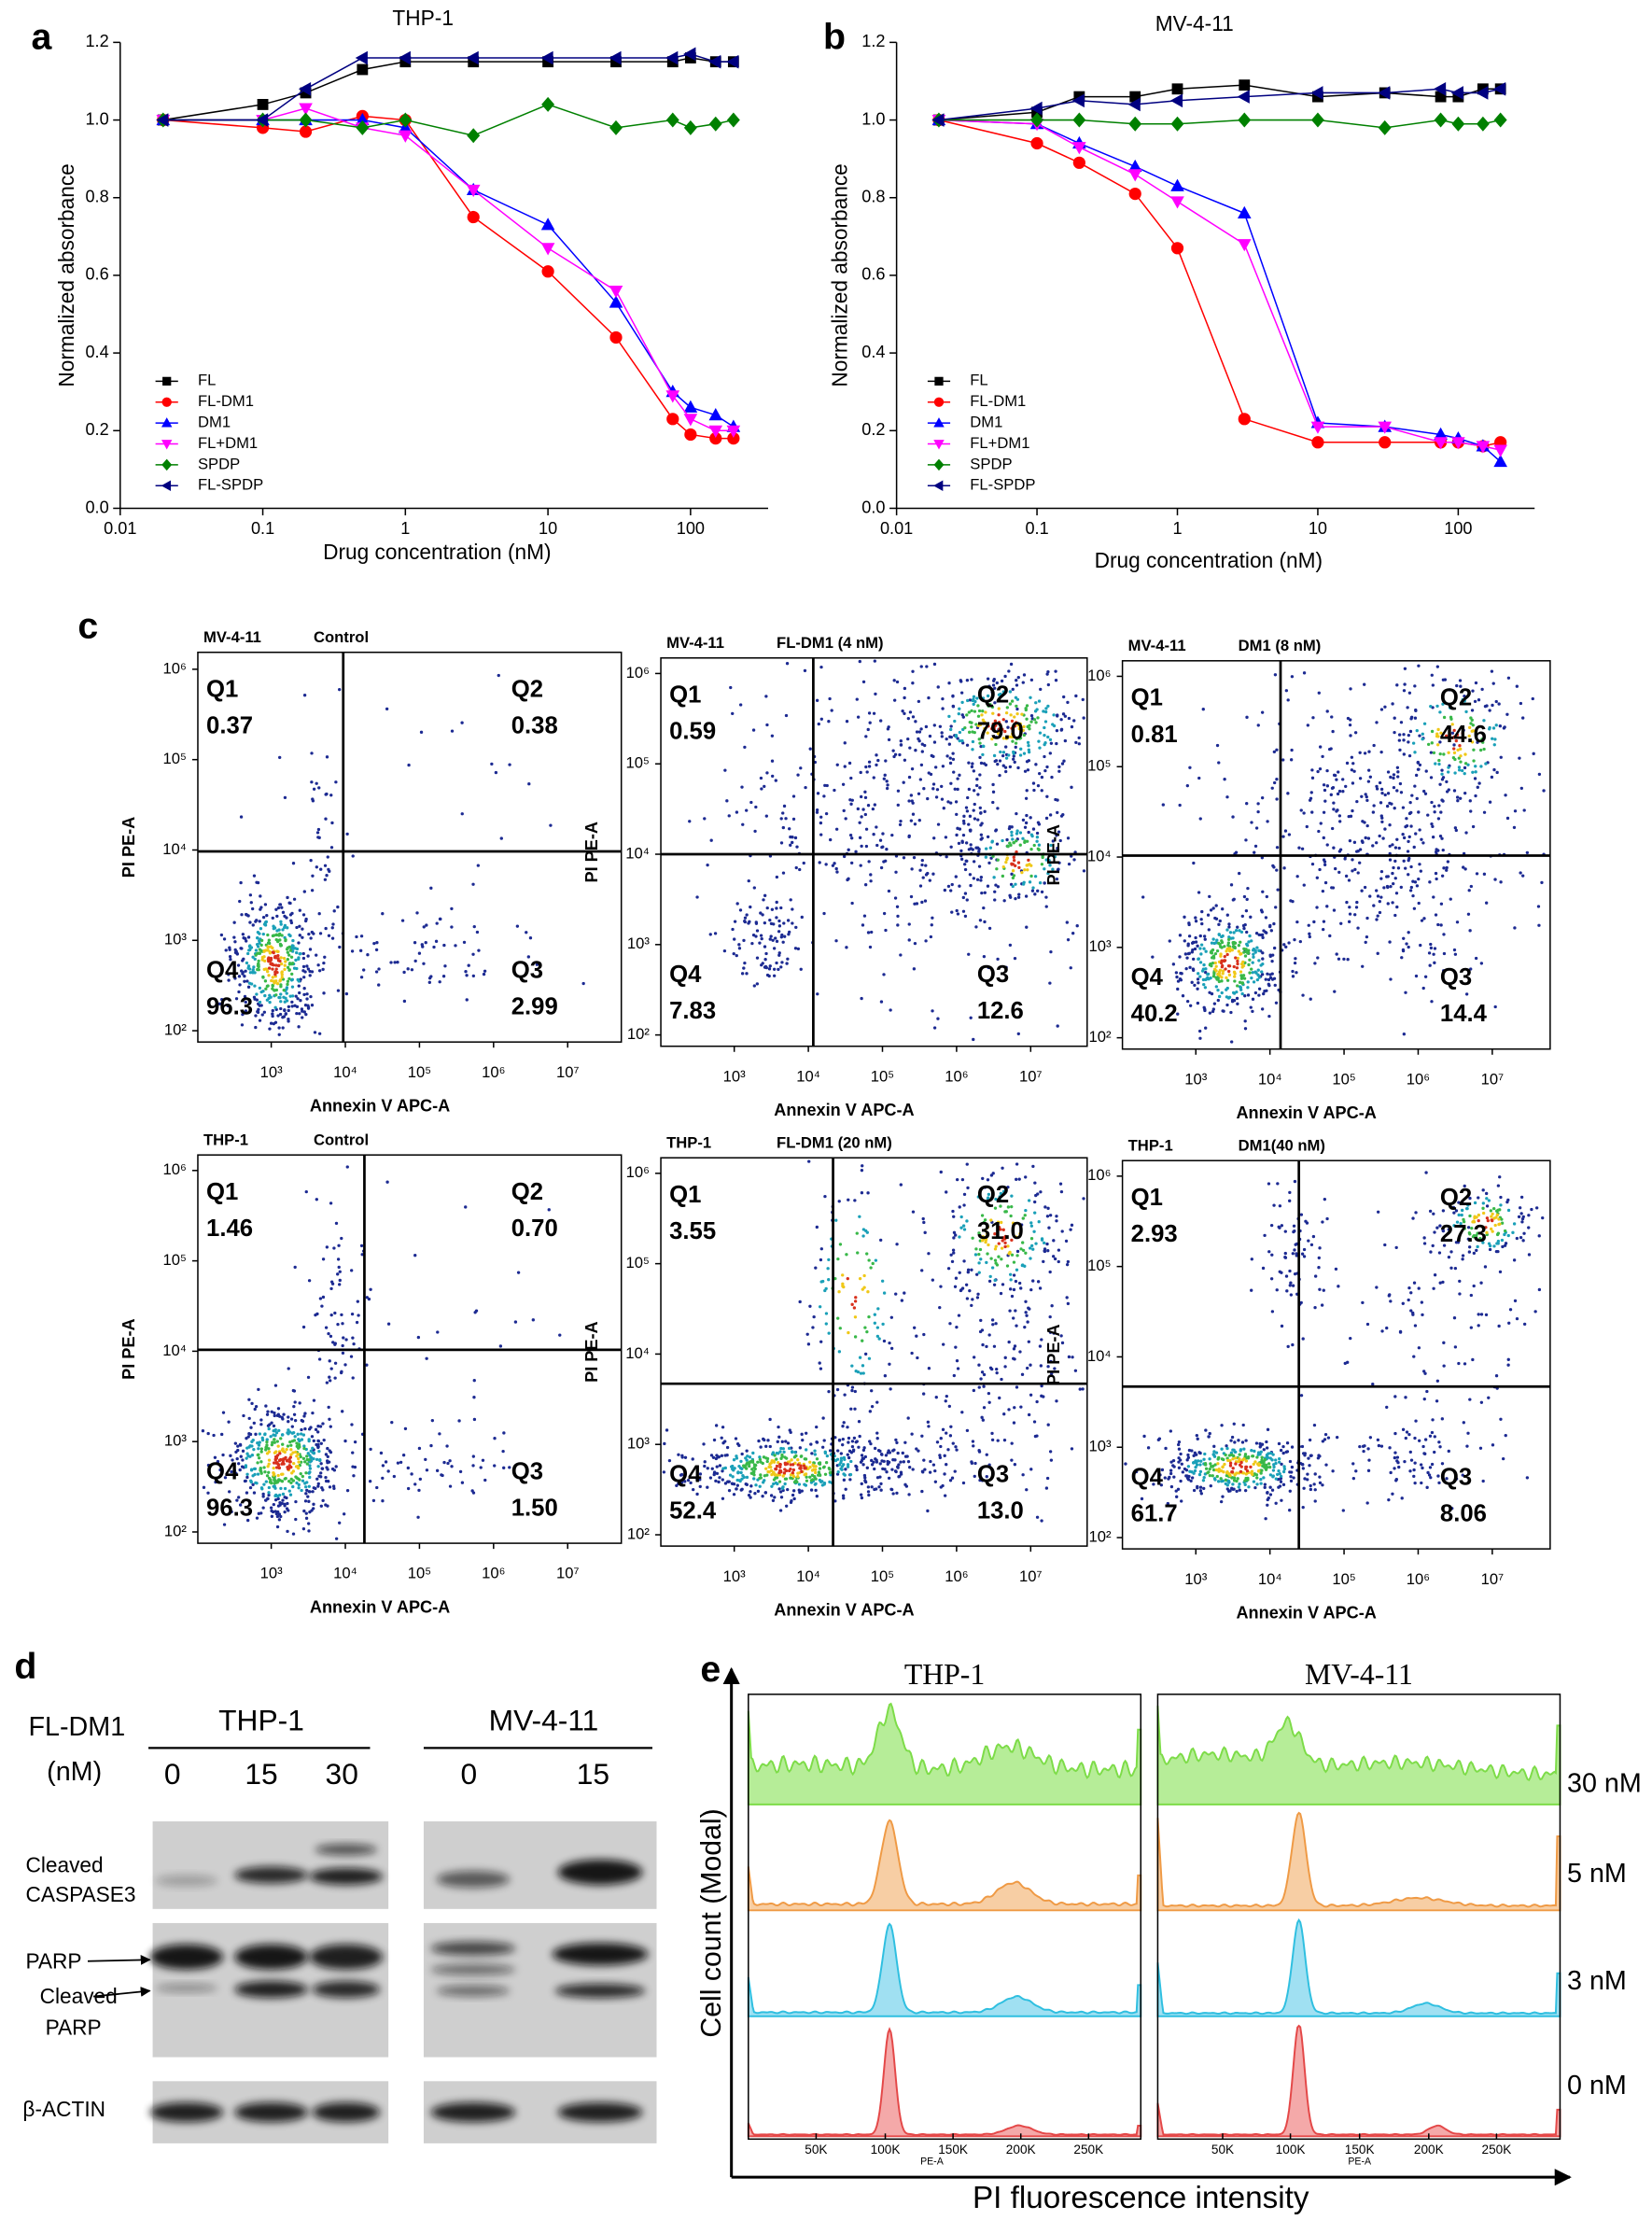  I want to click on quadrant-value: 0.59, so click(692, 732).